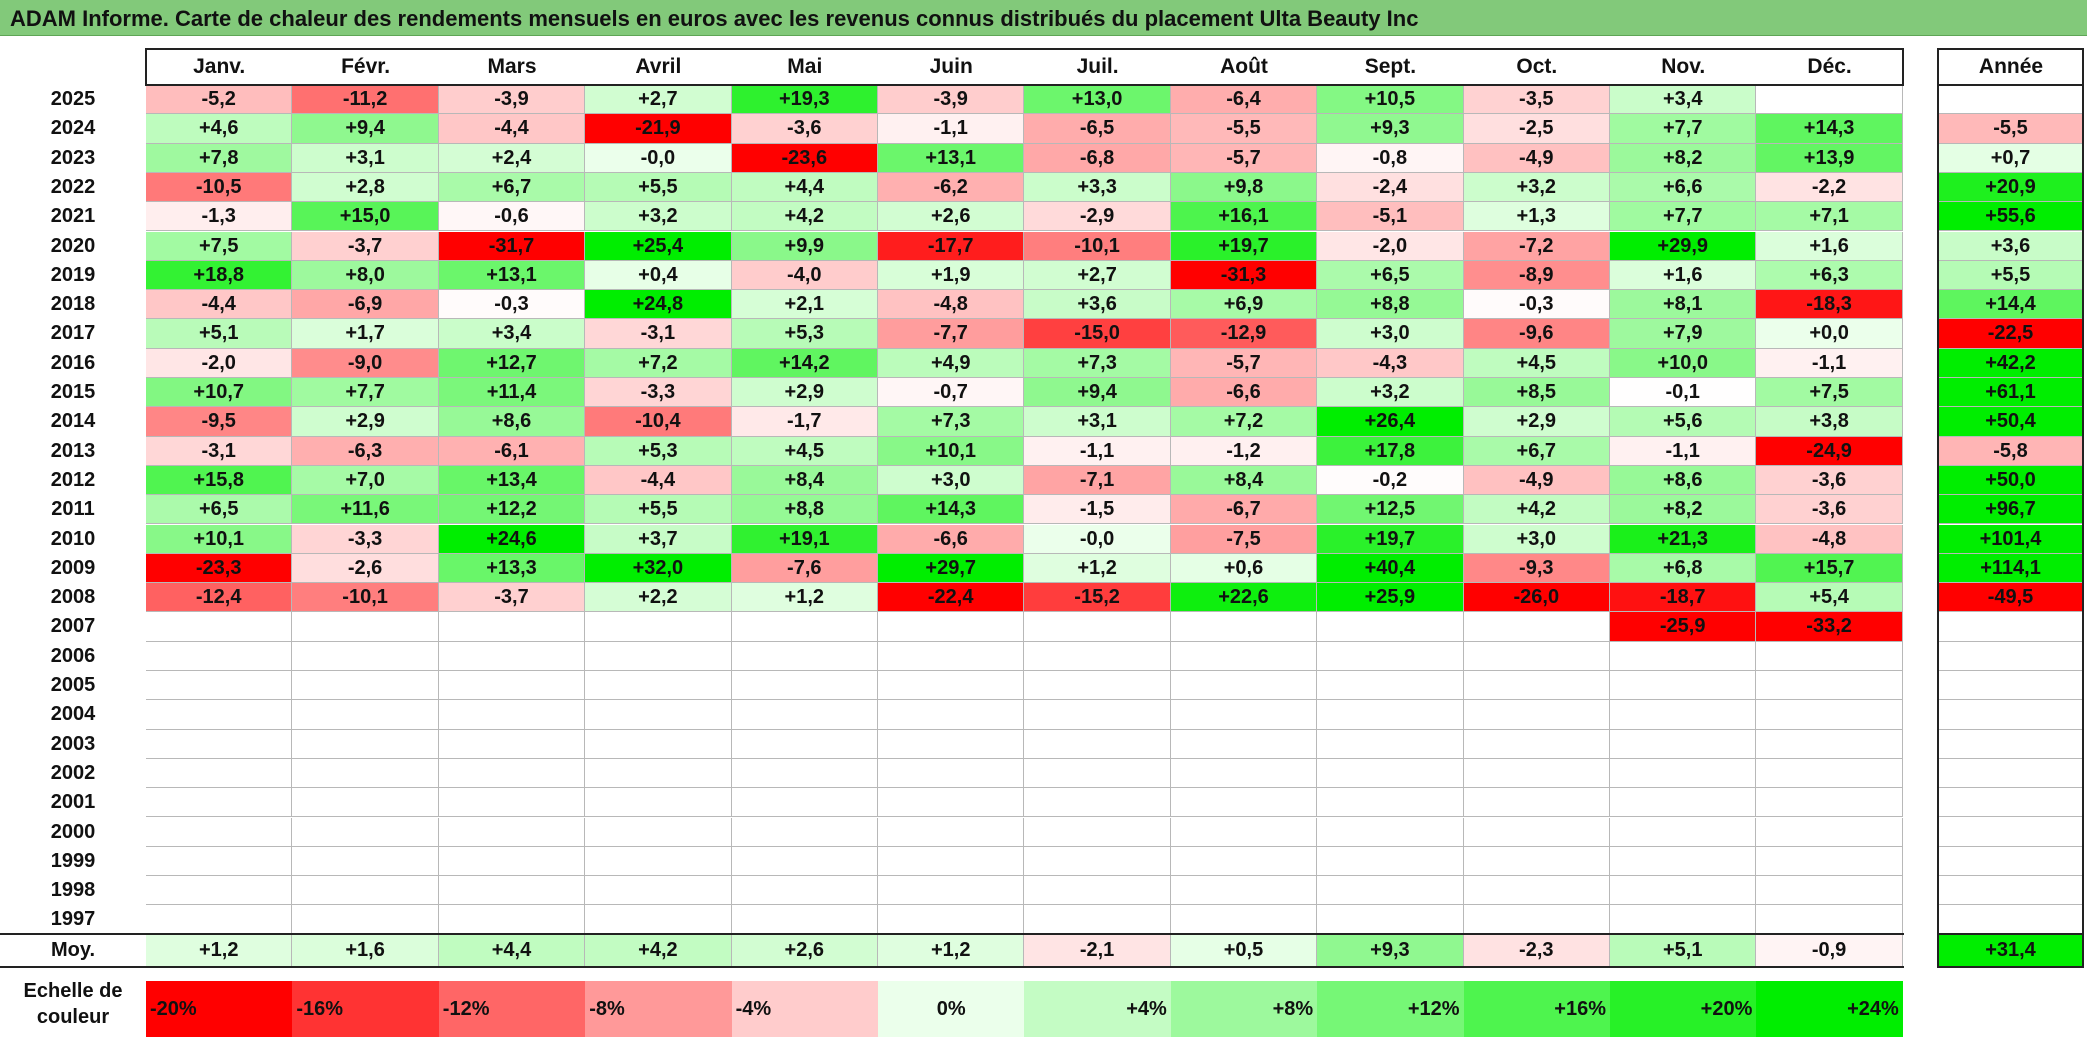  I want to click on heatmap-cell: +14,3, so click(951, 510).